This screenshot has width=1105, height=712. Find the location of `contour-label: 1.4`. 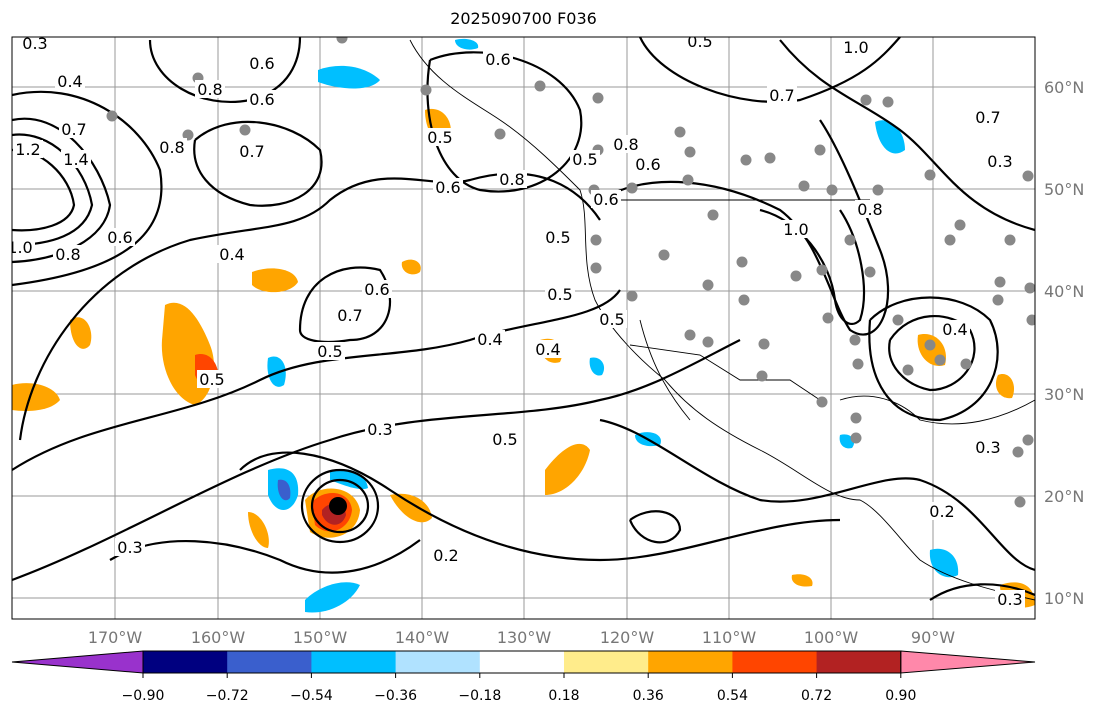

contour-label: 1.4 is located at coordinates (75, 159).